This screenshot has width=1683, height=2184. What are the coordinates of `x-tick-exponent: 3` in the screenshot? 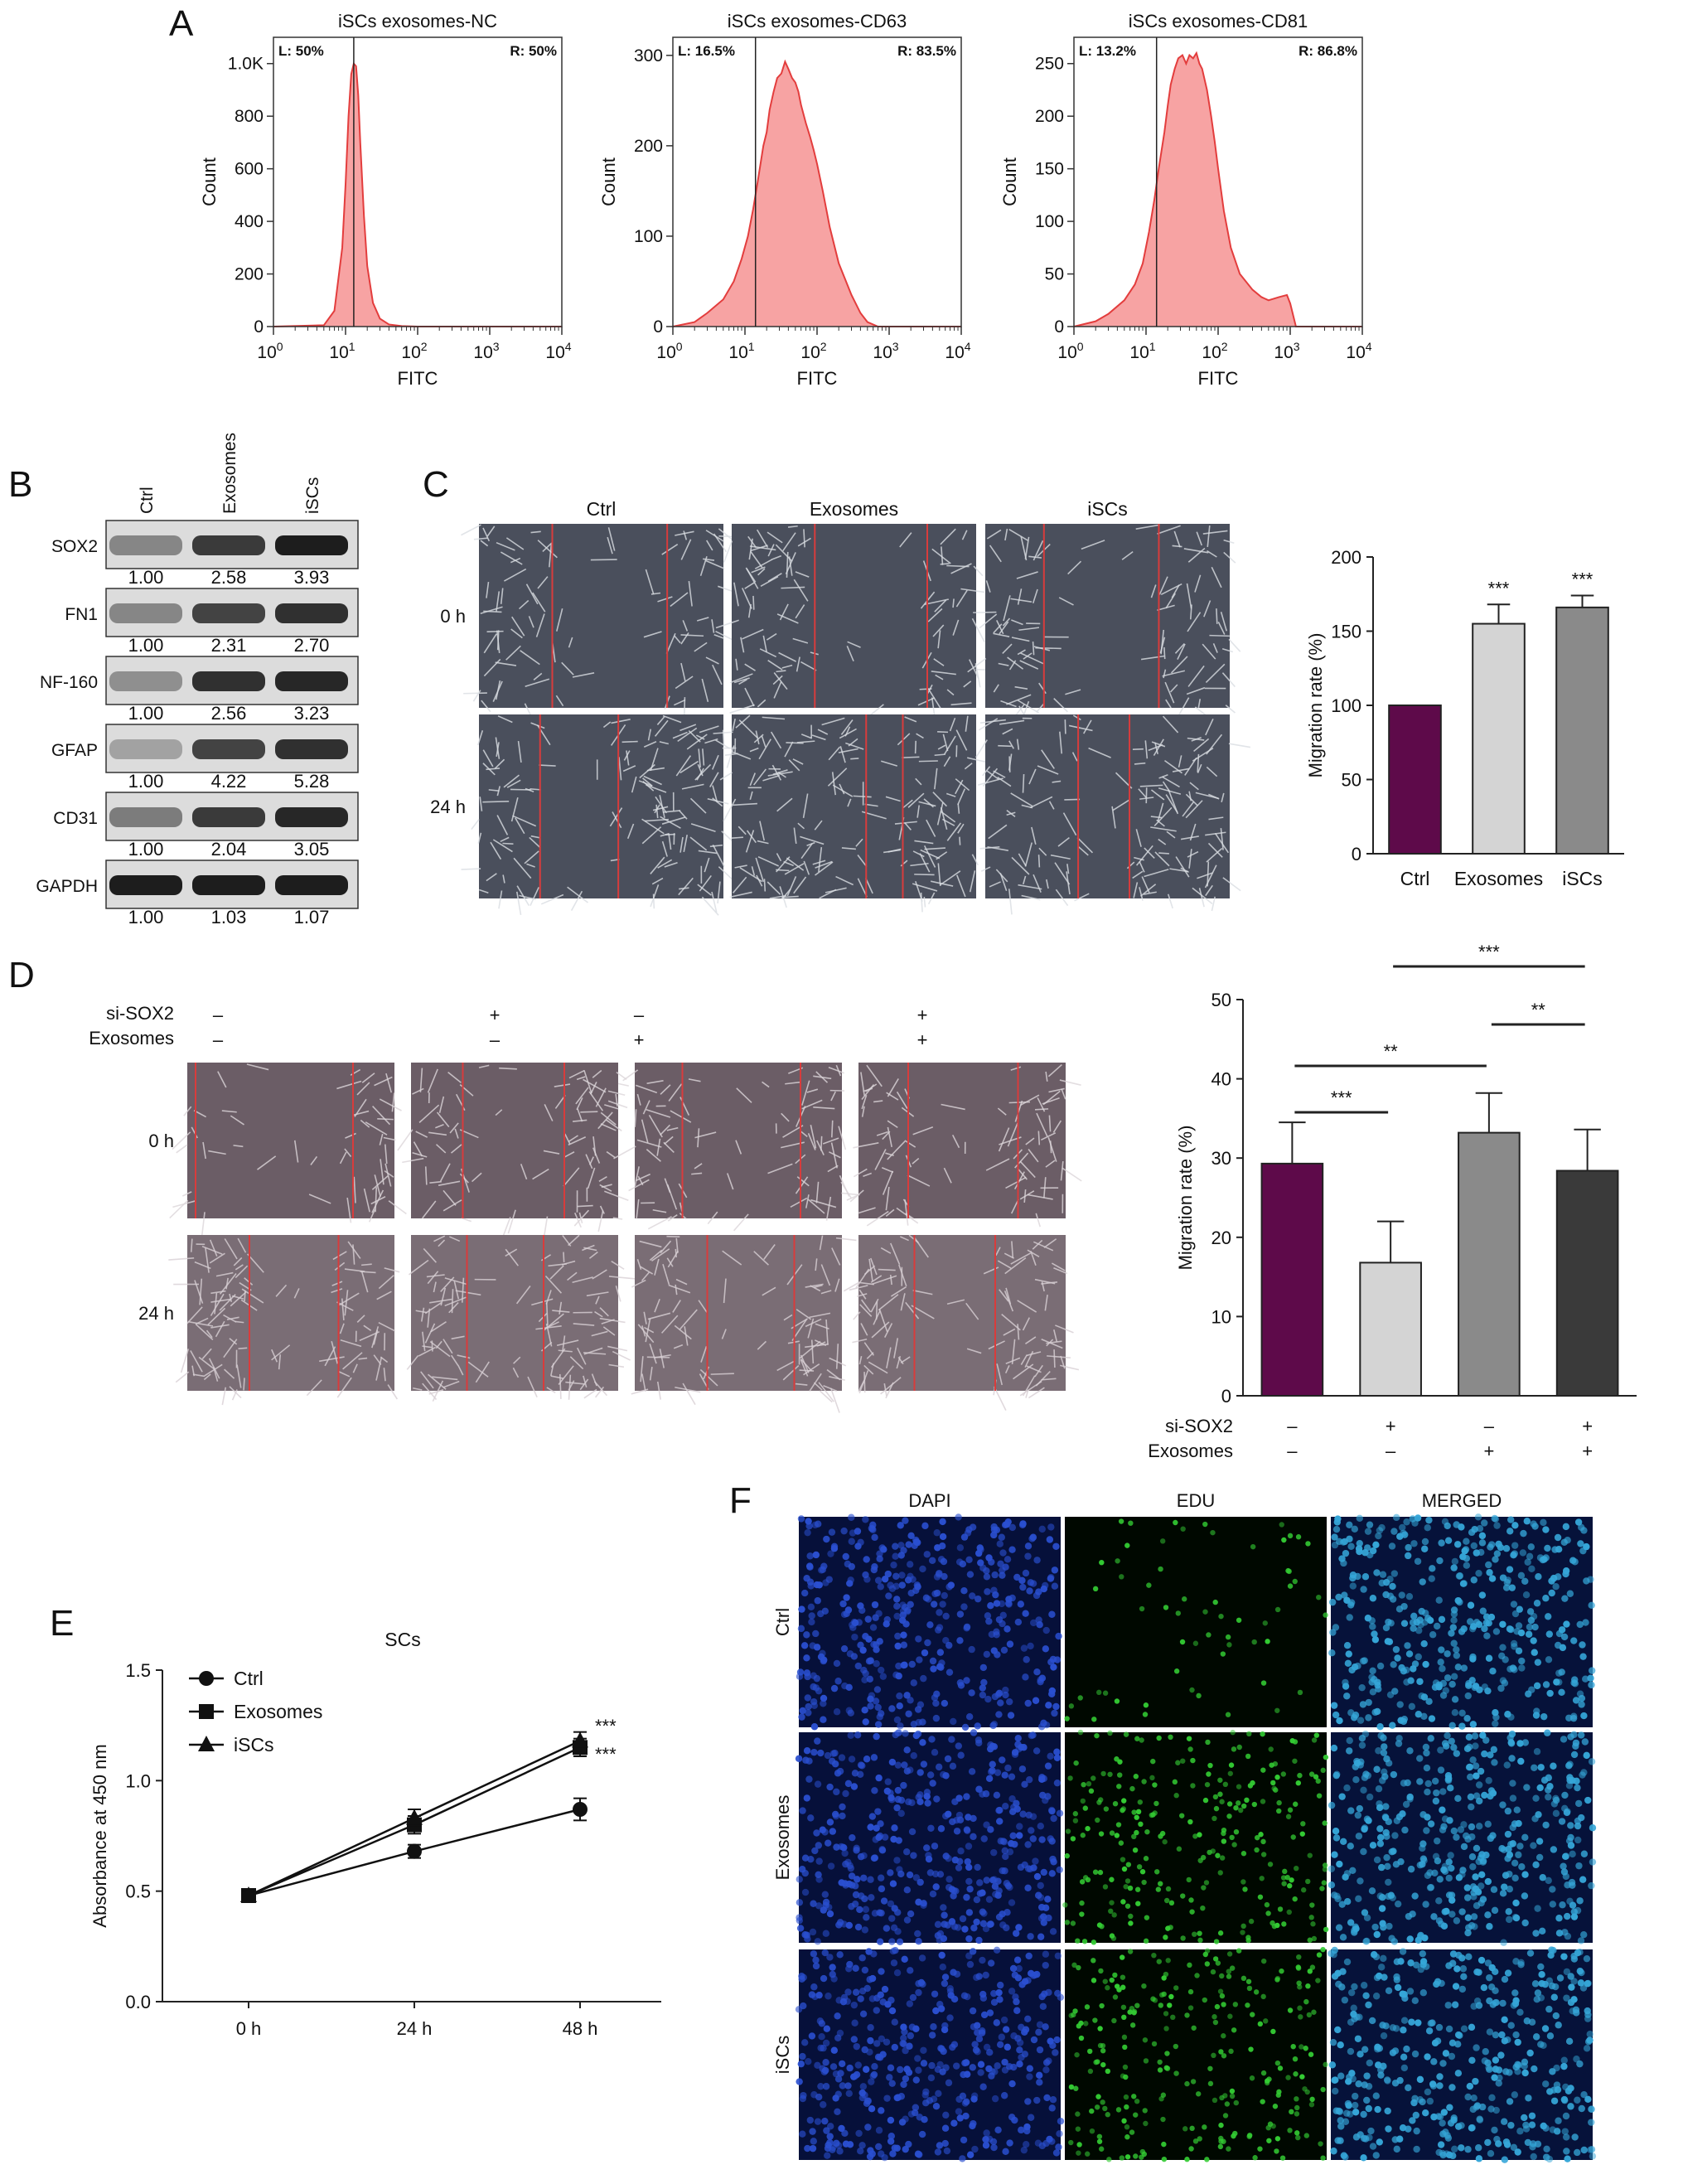 It's located at (1297, 346).